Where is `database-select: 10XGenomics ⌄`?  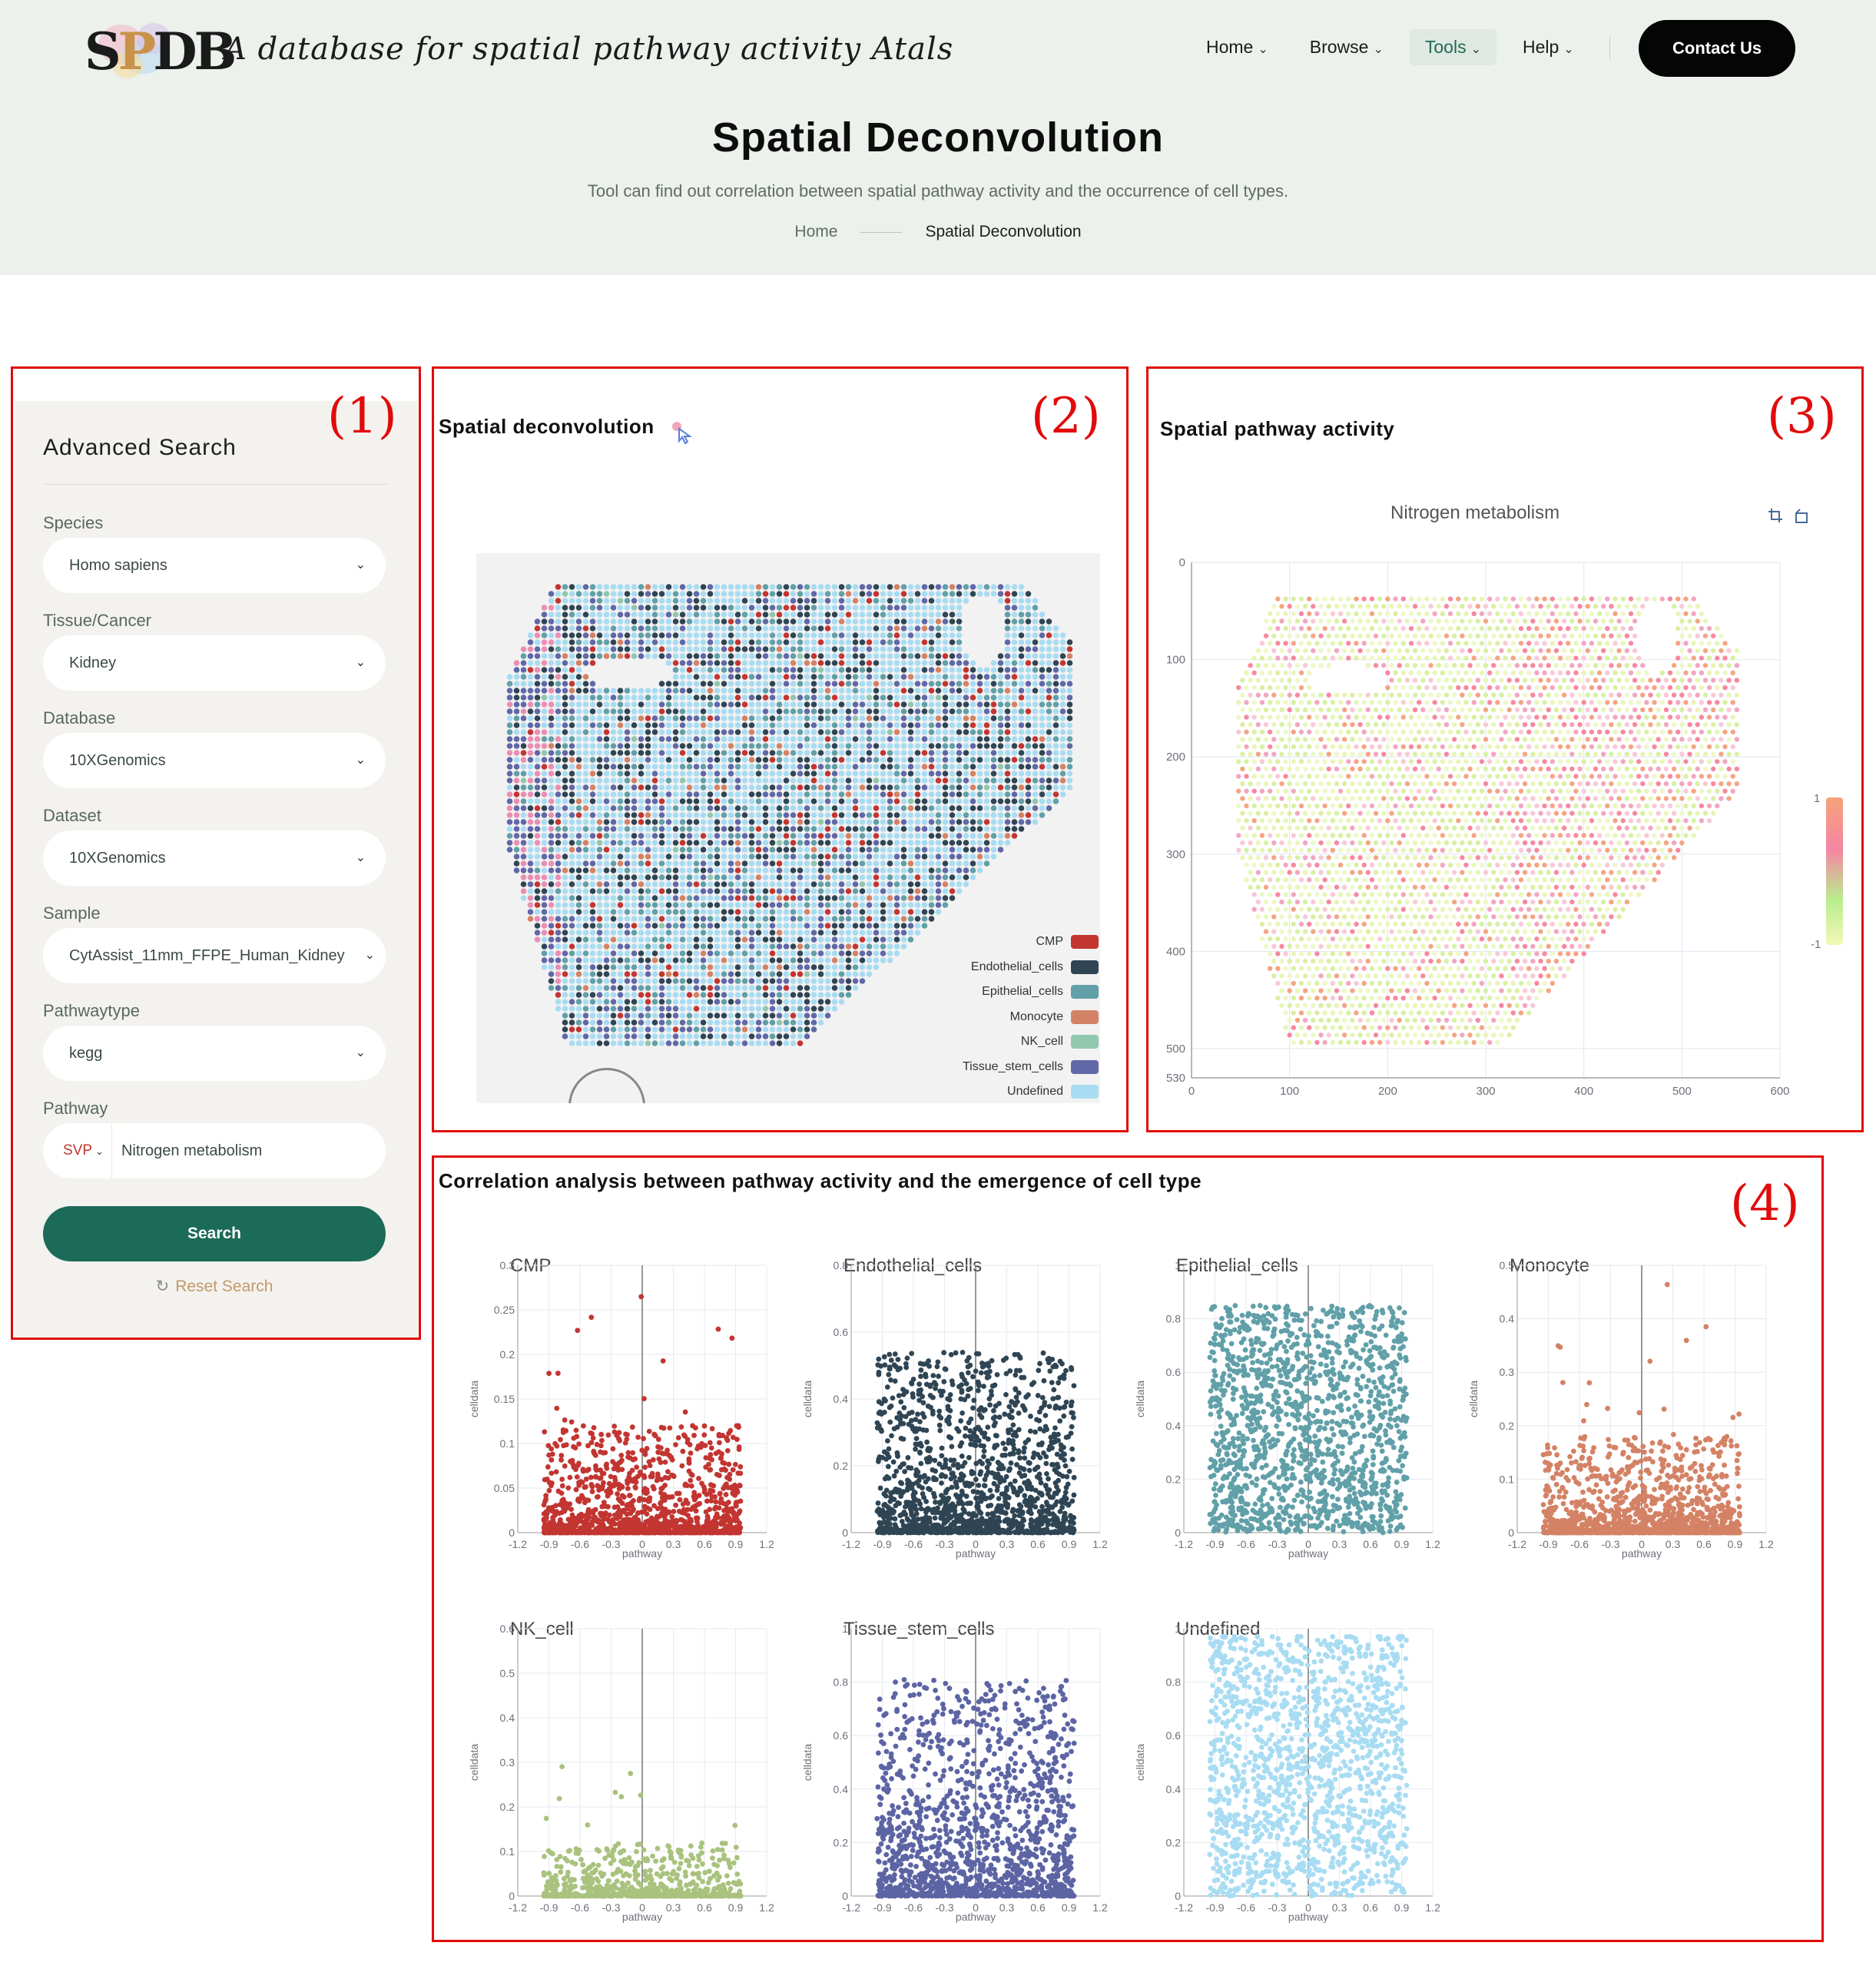
database-select: 10XGenomics ⌄ is located at coordinates (214, 760).